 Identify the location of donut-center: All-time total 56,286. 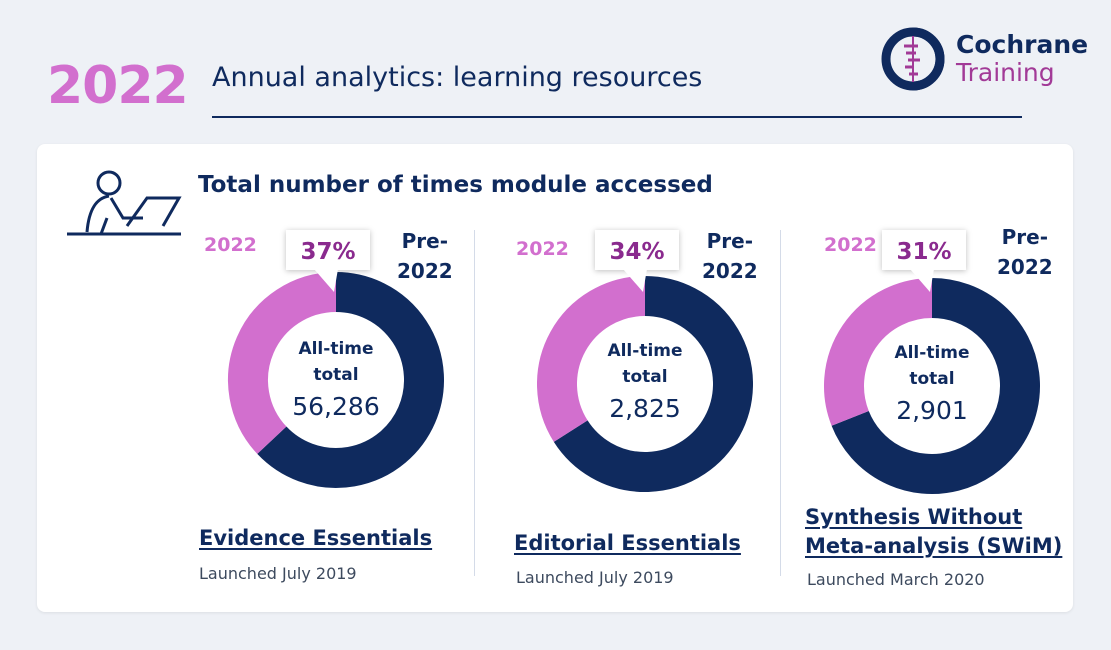
(336, 380).